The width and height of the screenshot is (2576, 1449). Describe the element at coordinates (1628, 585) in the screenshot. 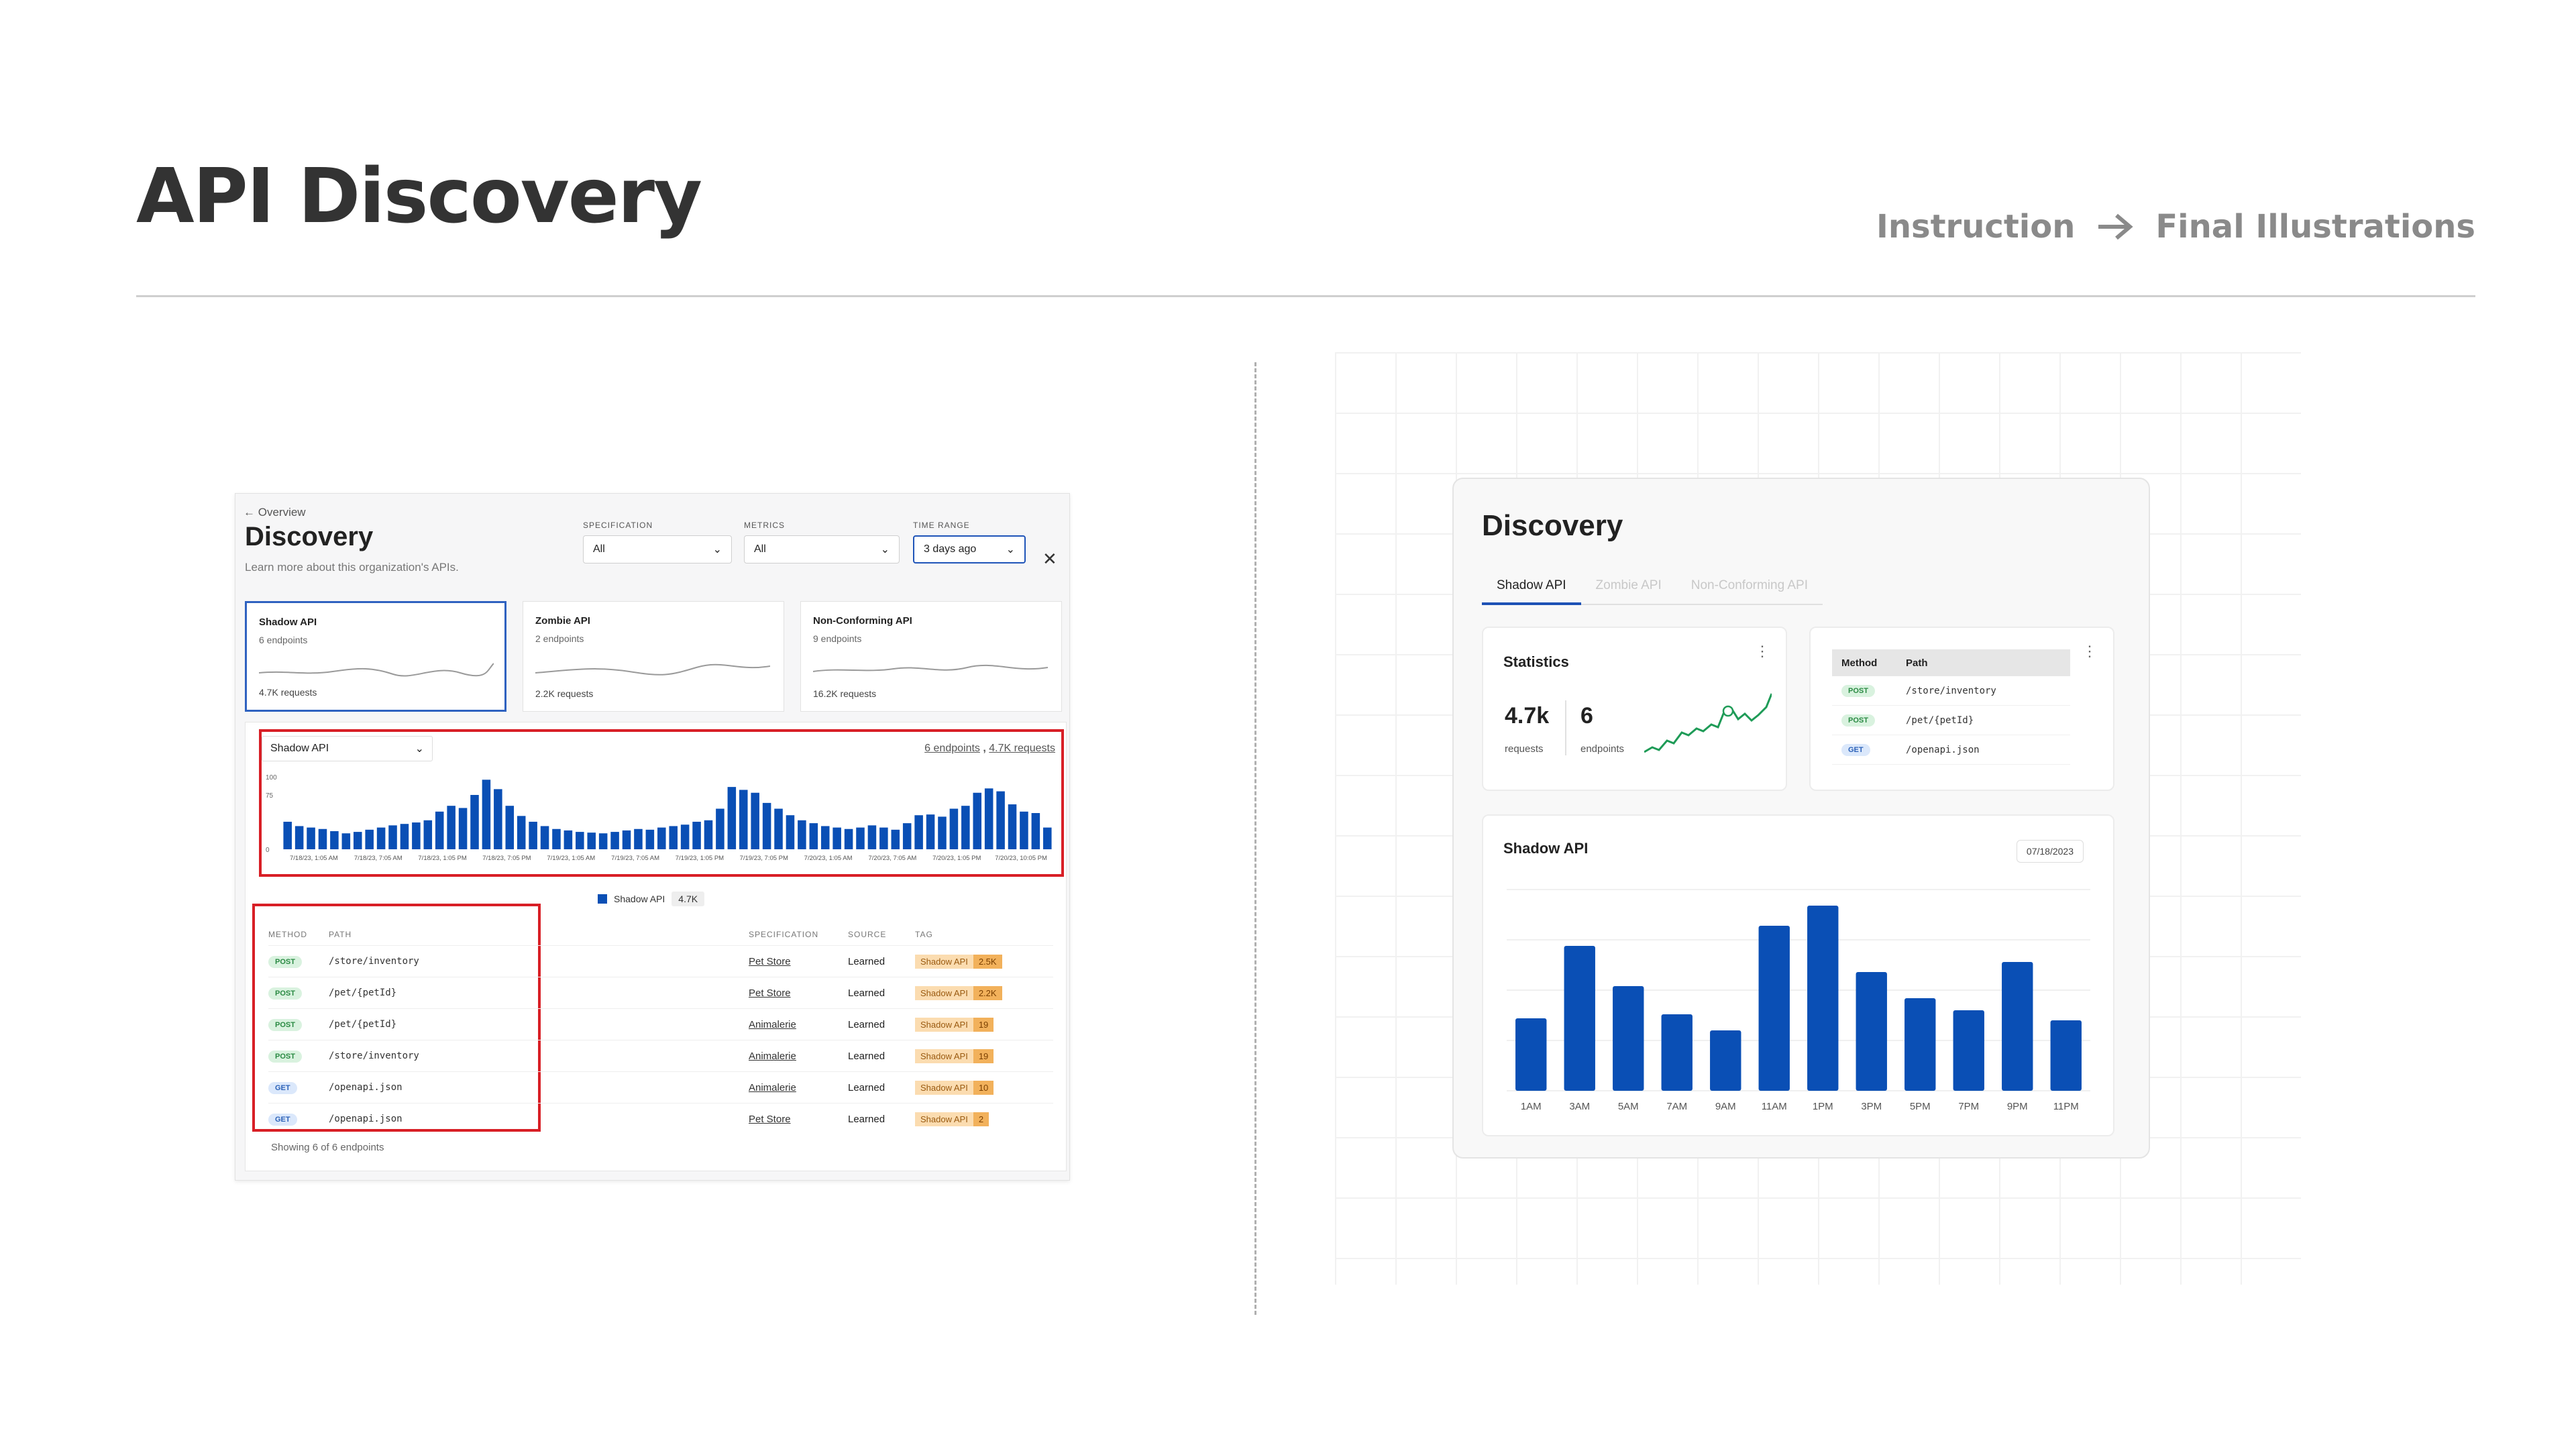

I see `tab-zombie-api: Zombie API` at that location.